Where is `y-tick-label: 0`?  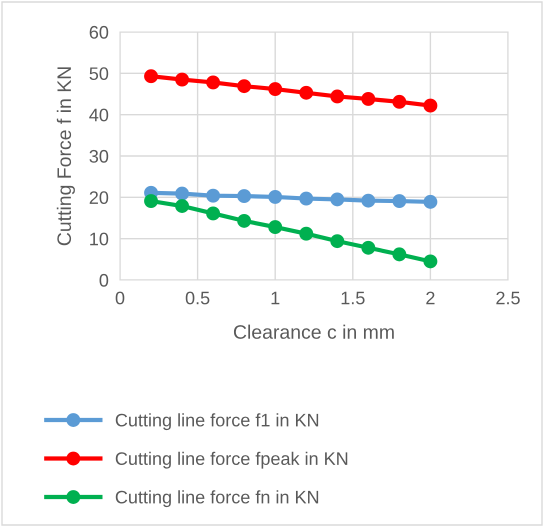
y-tick-label: 0 is located at coordinates (104, 280).